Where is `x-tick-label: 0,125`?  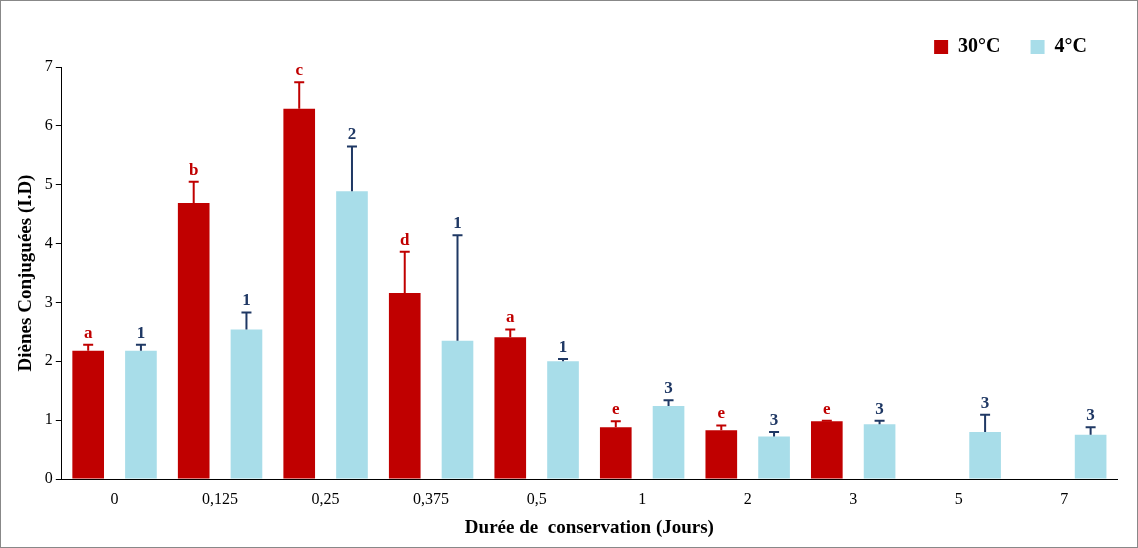
x-tick-label: 0,125 is located at coordinates (220, 498).